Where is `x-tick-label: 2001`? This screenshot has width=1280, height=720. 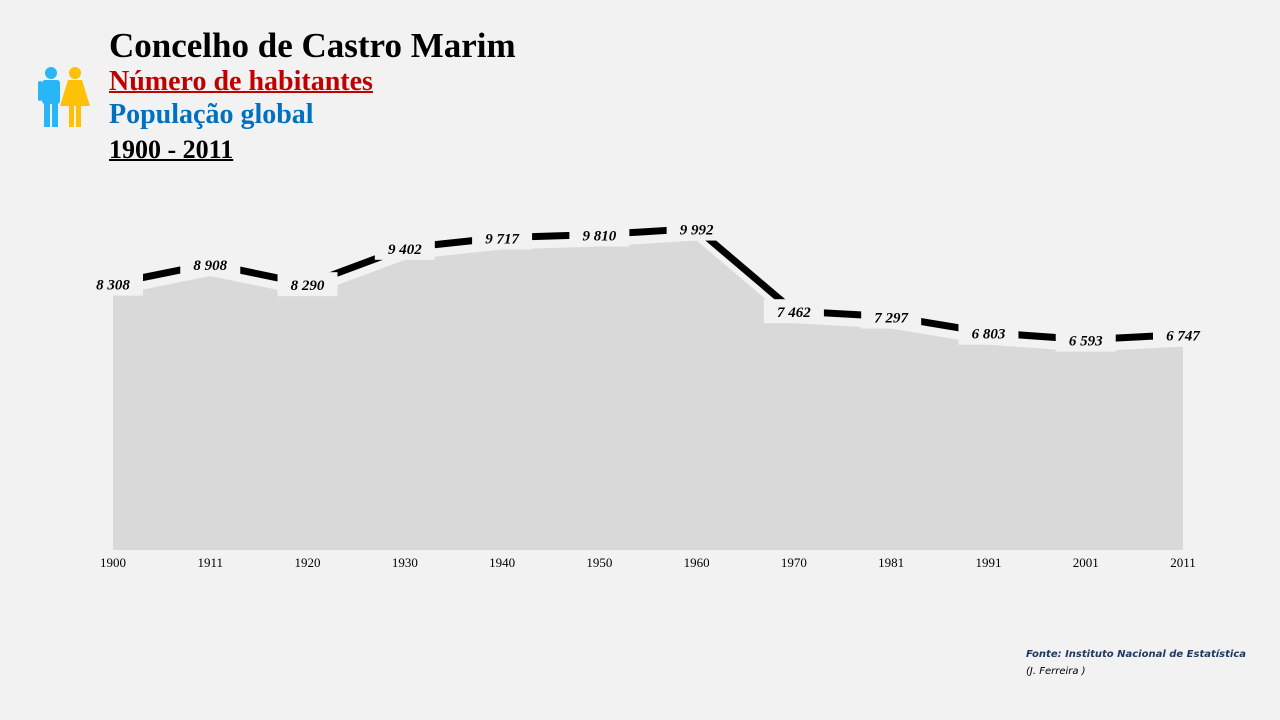
x-tick-label: 2001 is located at coordinates (1086, 562).